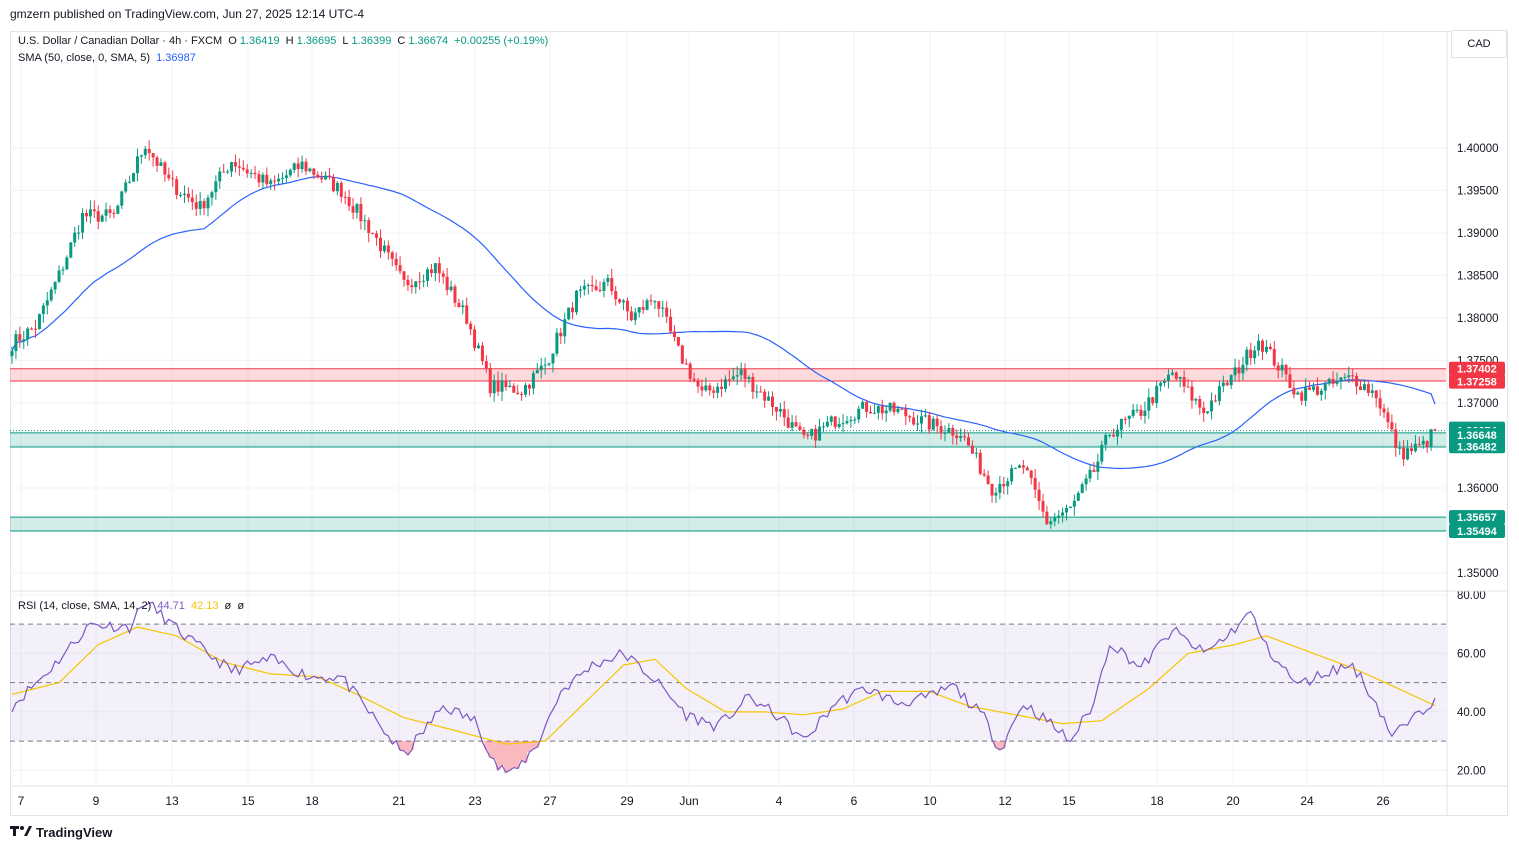 The height and width of the screenshot is (850, 1519). Describe the element at coordinates (731, 757) in the screenshot. I see `rsi-oversold-fill` at that location.